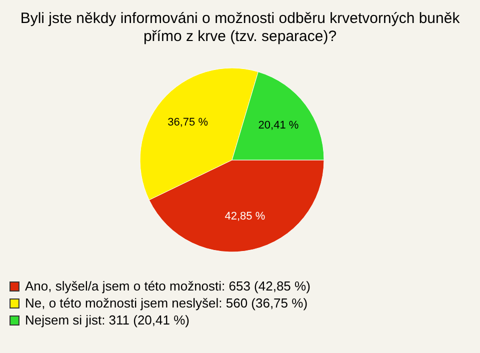  Describe the element at coordinates (278, 125) in the screenshot. I see `data-label: 20,41 %` at that location.